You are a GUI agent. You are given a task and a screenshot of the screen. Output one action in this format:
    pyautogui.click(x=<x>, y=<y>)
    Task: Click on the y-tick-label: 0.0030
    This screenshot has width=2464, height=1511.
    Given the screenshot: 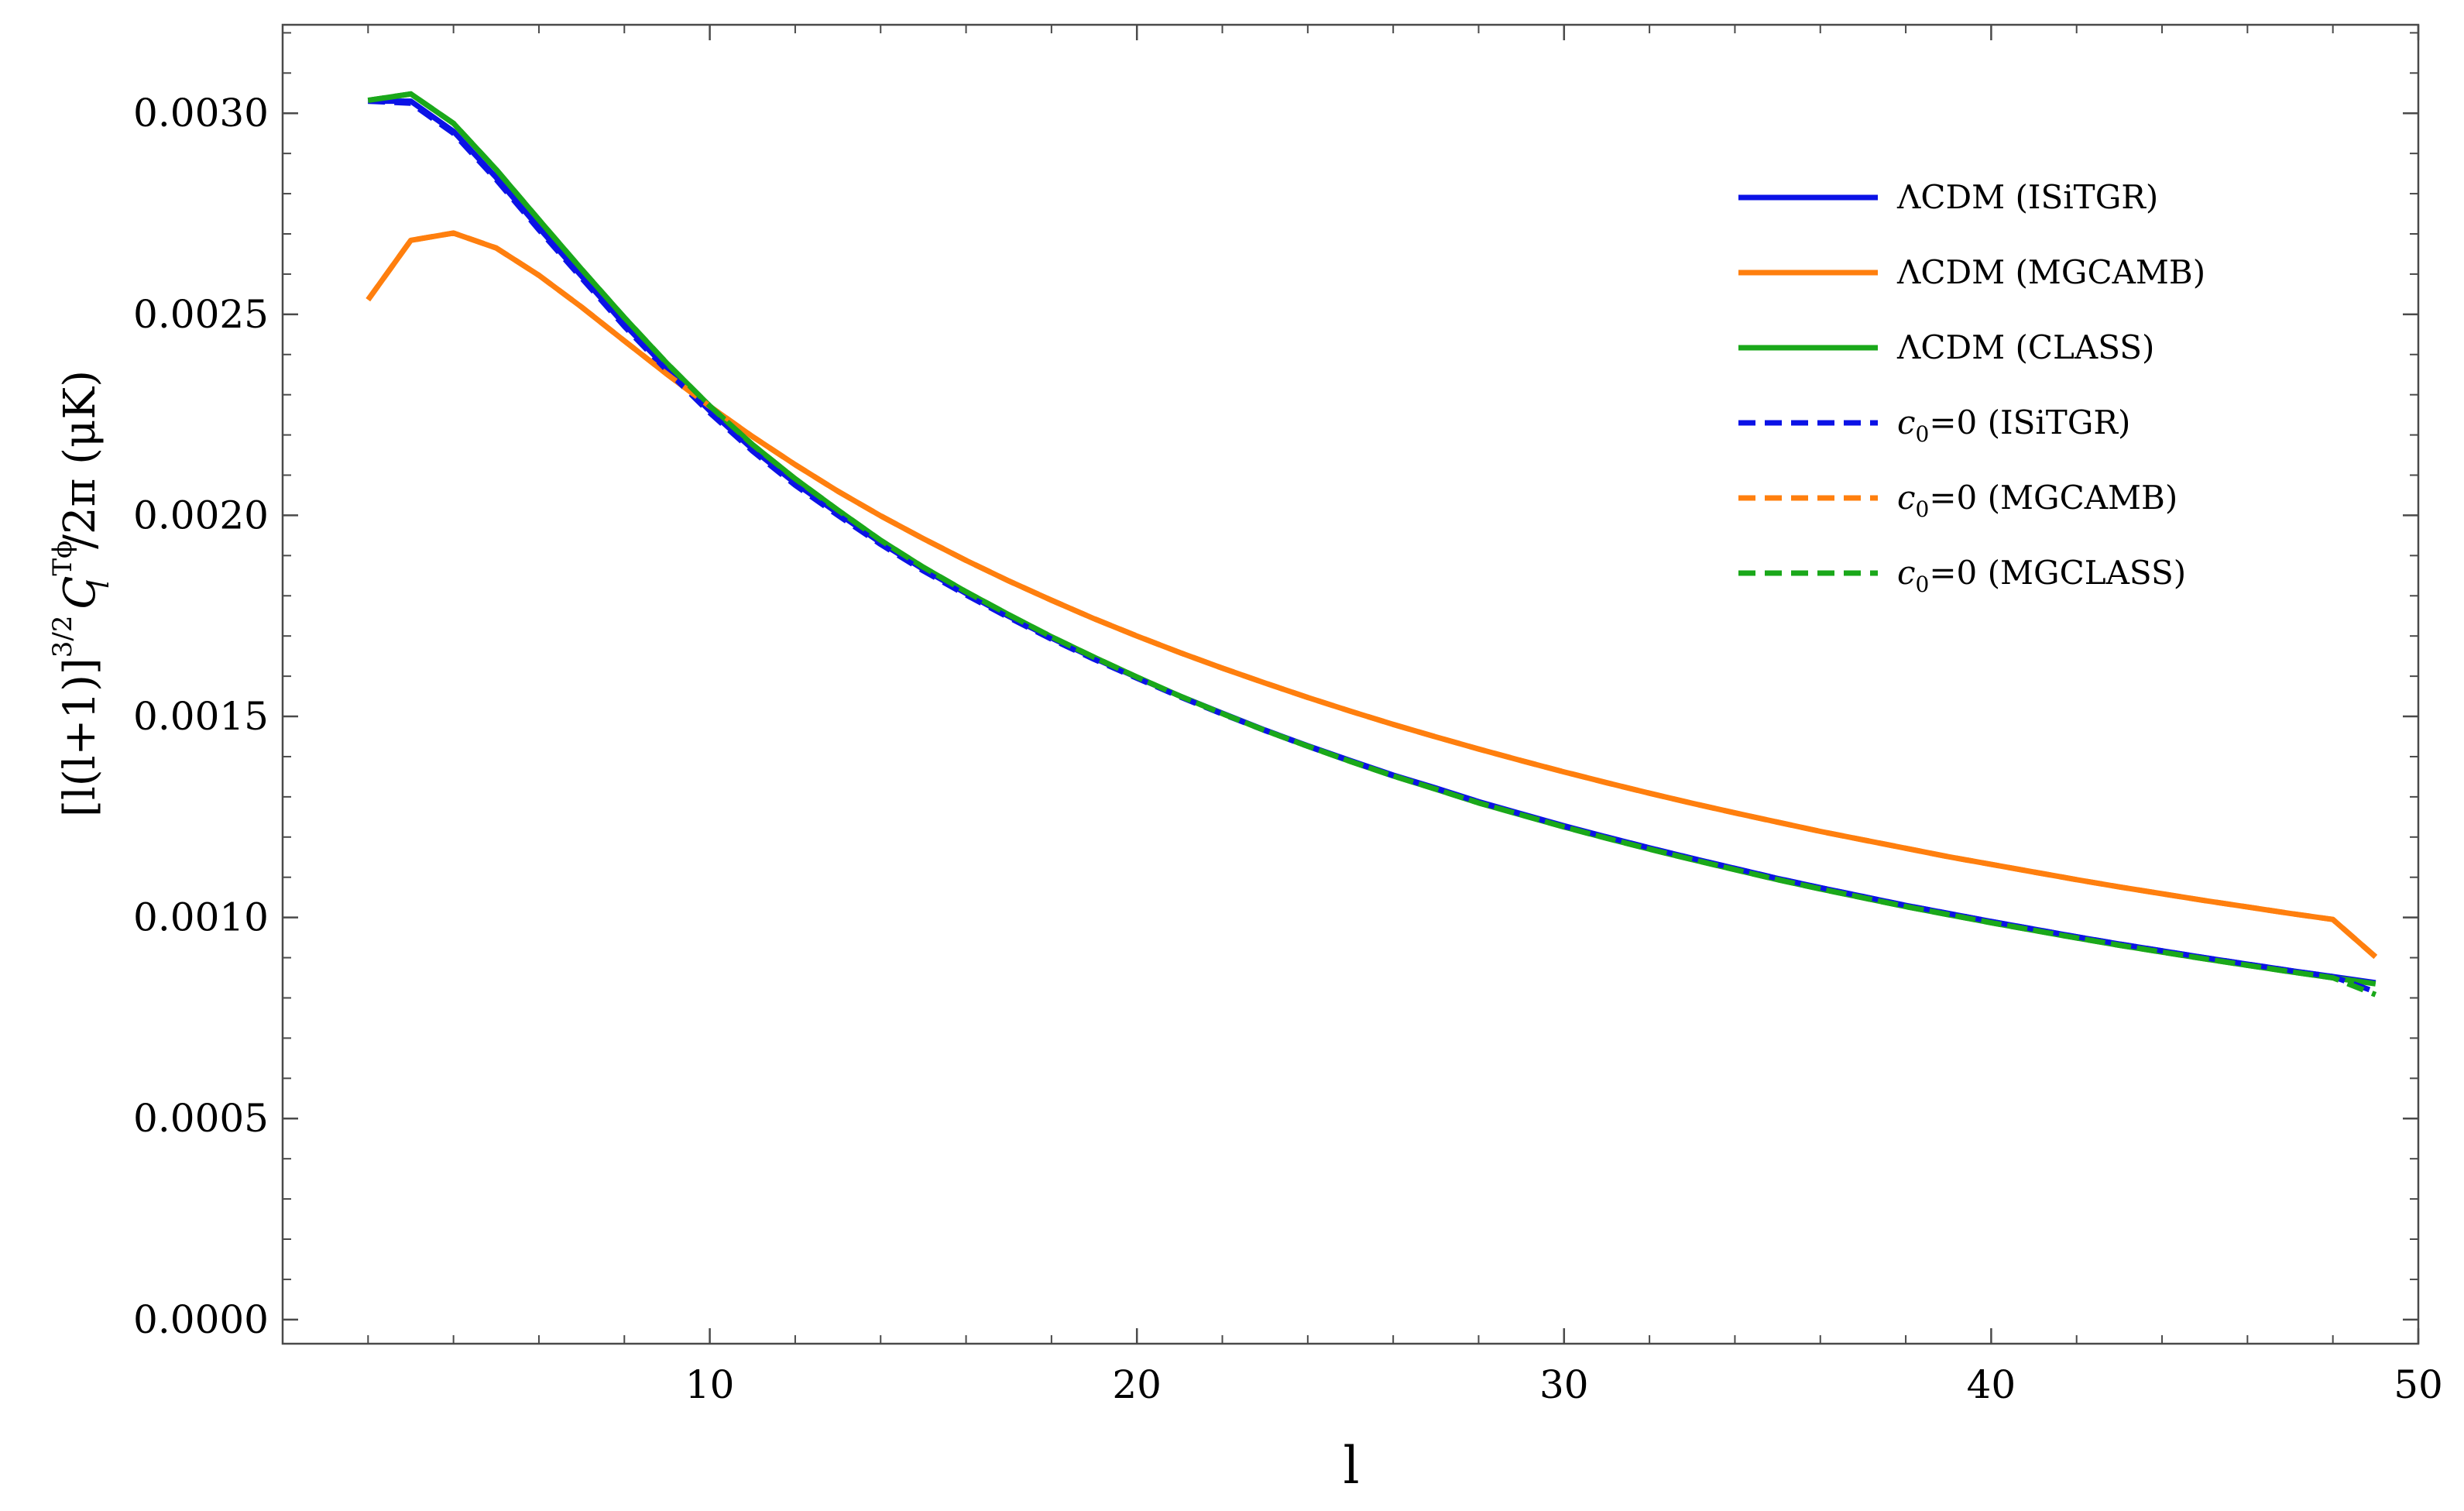 What is the action you would take?
    pyautogui.click(x=201, y=113)
    